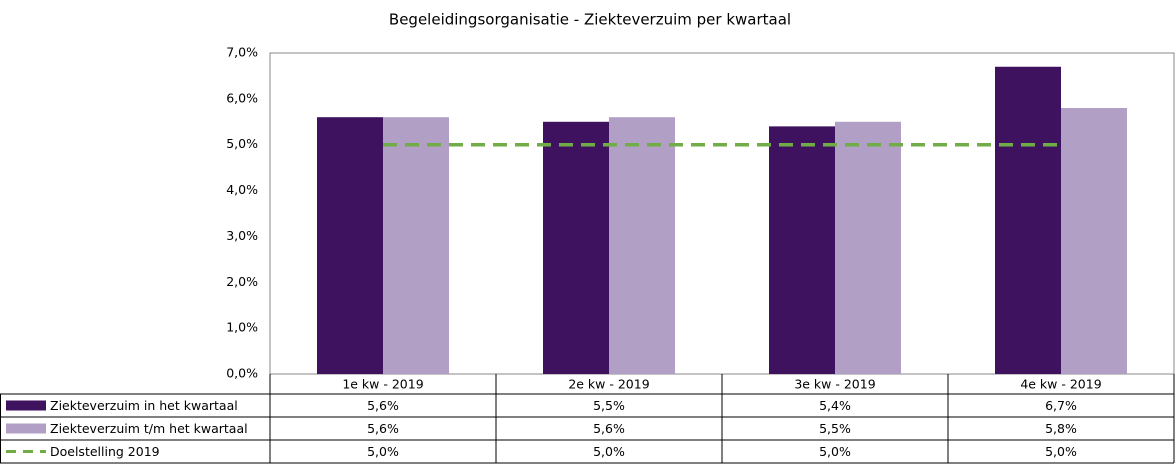 The image size is (1175, 472). Describe the element at coordinates (242, 143) in the screenshot. I see `y-tick-label: 5,0%` at that location.